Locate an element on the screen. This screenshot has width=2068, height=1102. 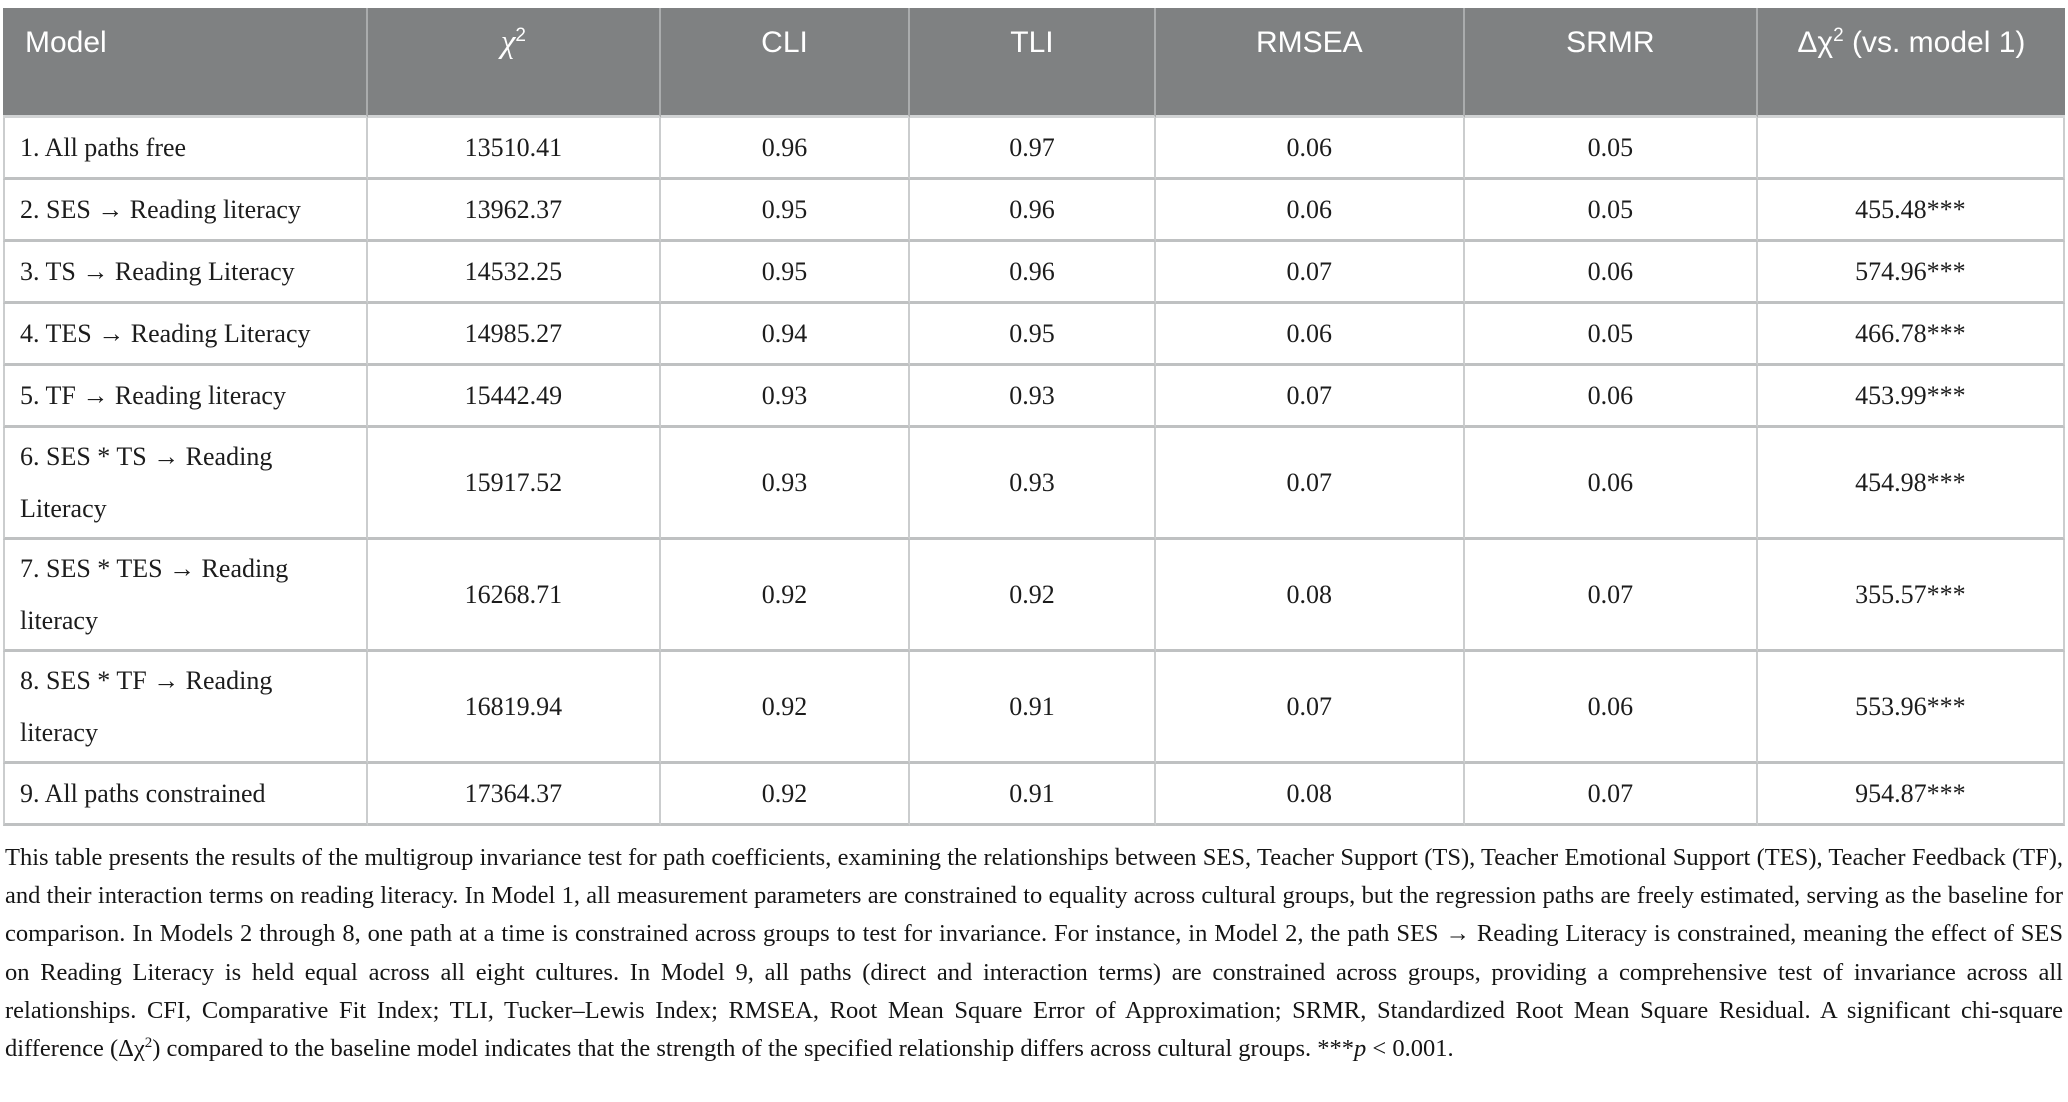
cell-chi2: 14985.27 is located at coordinates (514, 335).